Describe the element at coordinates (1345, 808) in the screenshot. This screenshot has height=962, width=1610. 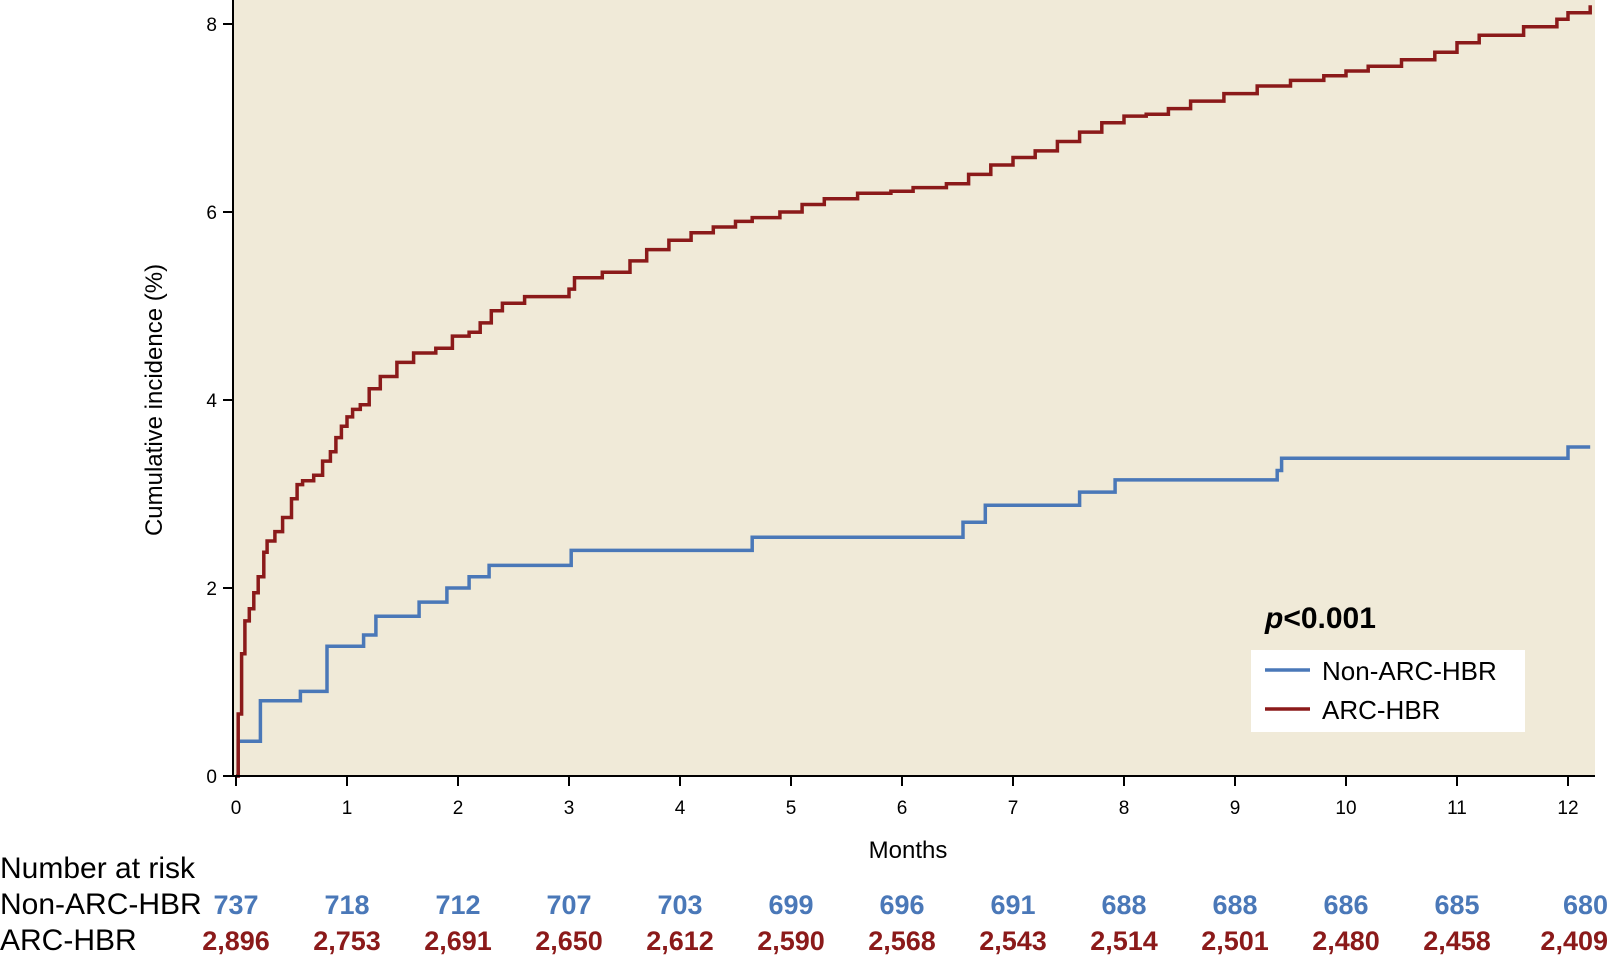
I see `x-tick-label: 10` at that location.